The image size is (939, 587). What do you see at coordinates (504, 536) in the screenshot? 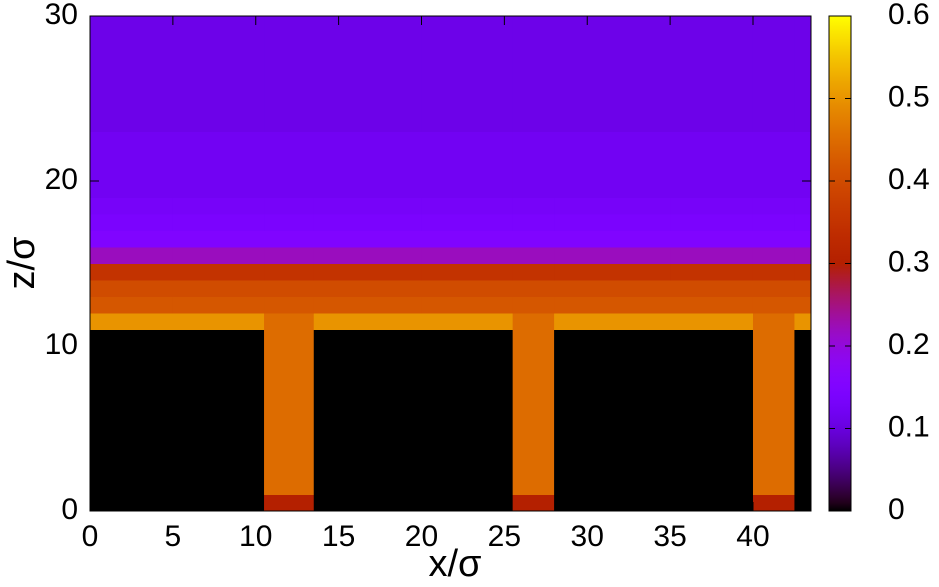
I see `x-tick-label: 25` at bounding box center [504, 536].